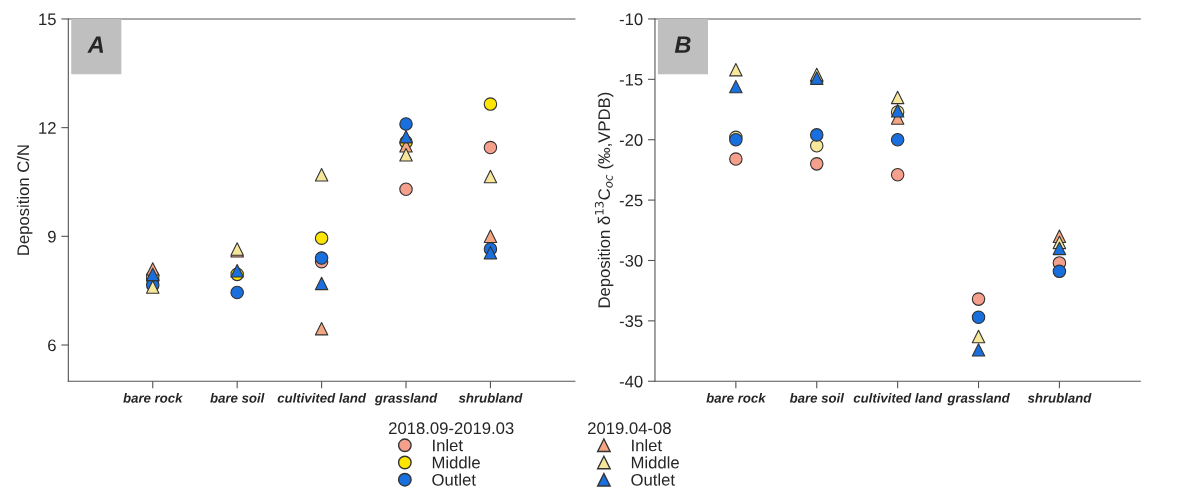 This screenshot has width=1178, height=499. Describe the element at coordinates (24, 200) in the screenshot. I see `y-axis-title: Deposition C/N` at that location.